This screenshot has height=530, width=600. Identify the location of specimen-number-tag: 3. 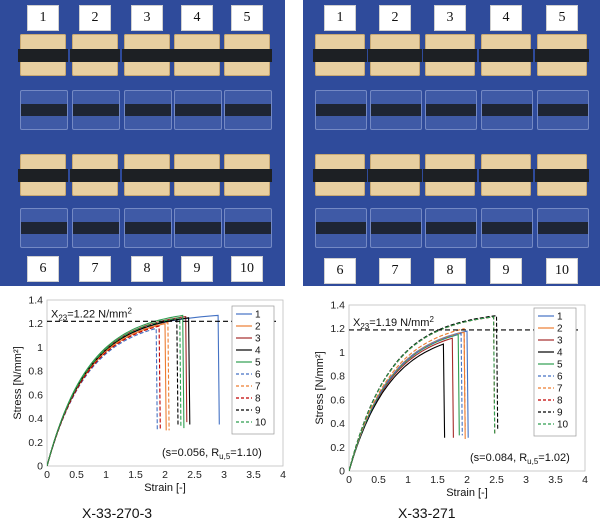
(450, 18).